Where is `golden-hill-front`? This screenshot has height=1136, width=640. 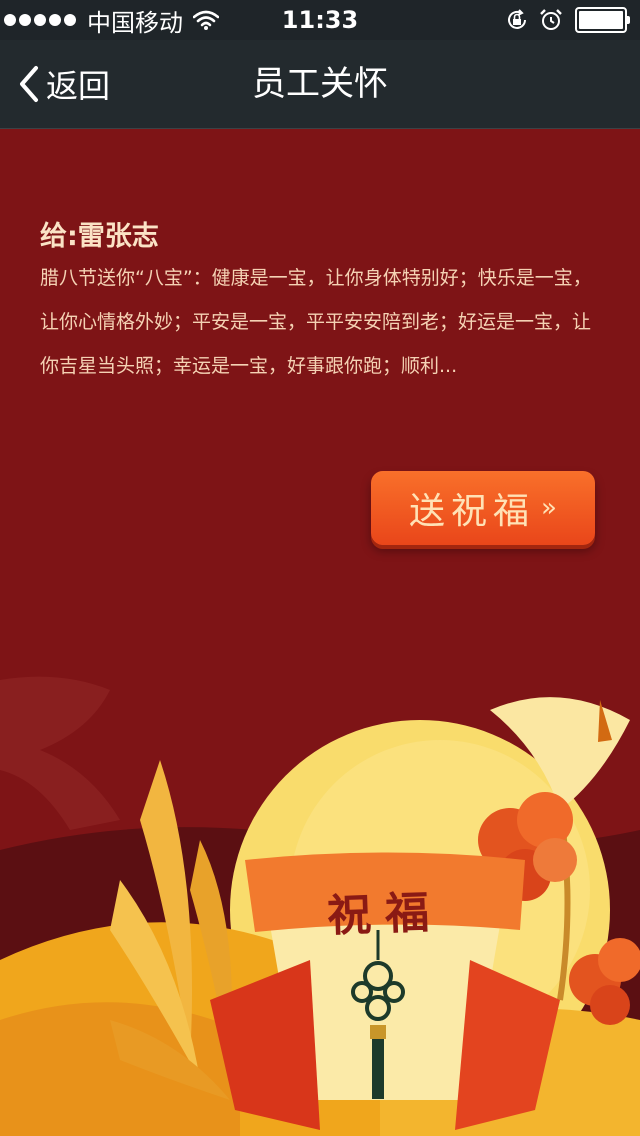 golden-hill-front is located at coordinates (120, 1069).